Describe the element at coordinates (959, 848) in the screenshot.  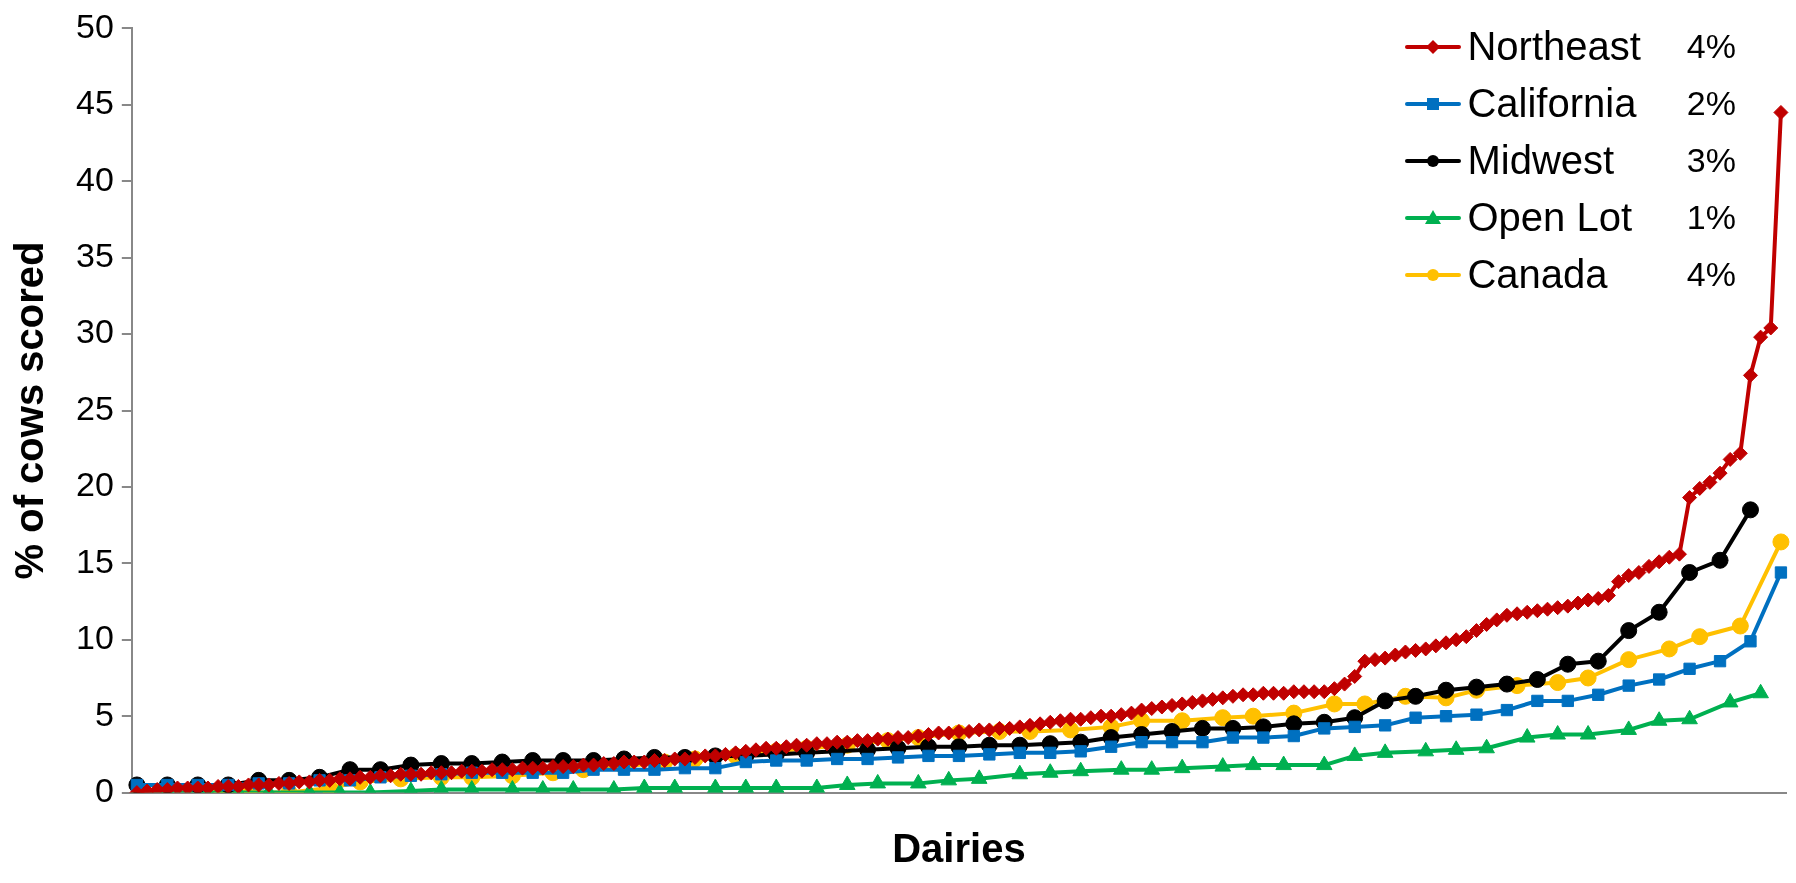
I see `x-axis-title: Dairies` at that location.